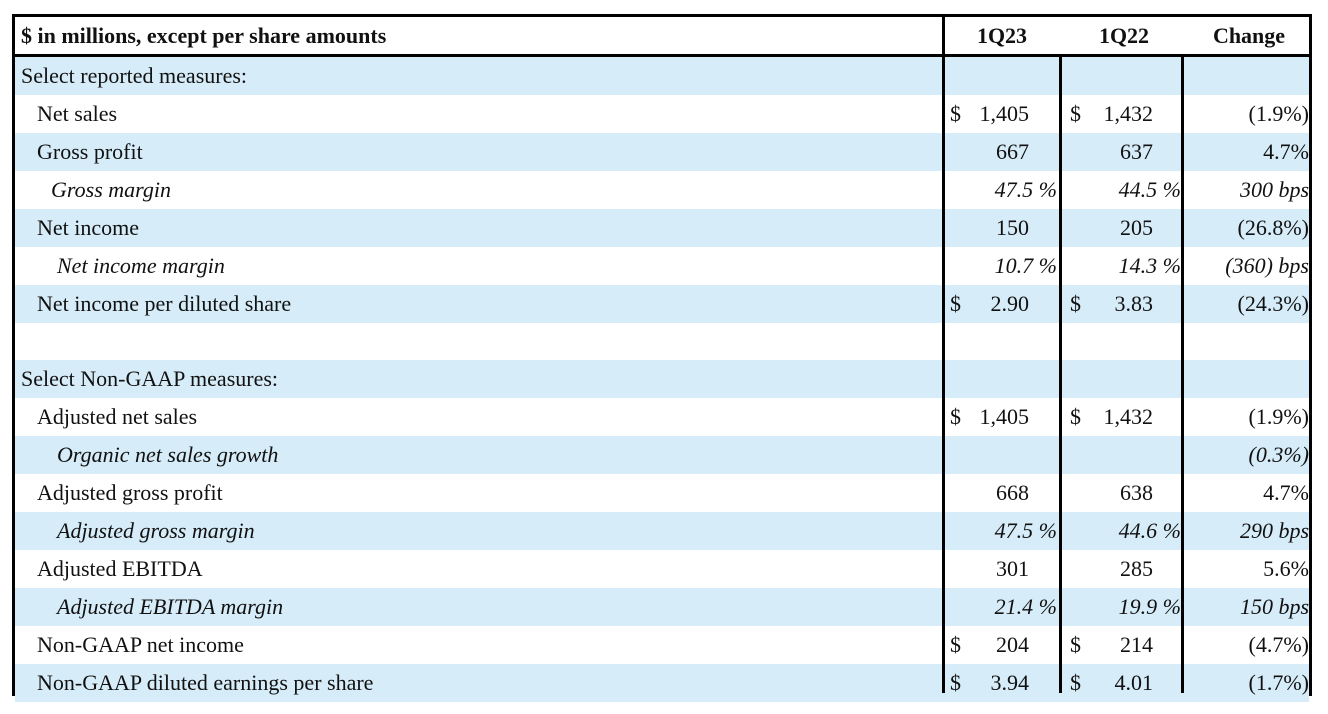 The height and width of the screenshot is (714, 1328). I want to click on table-row: Adjusted net sales $1,405 $1,432 (1.9%), so click(662, 417).